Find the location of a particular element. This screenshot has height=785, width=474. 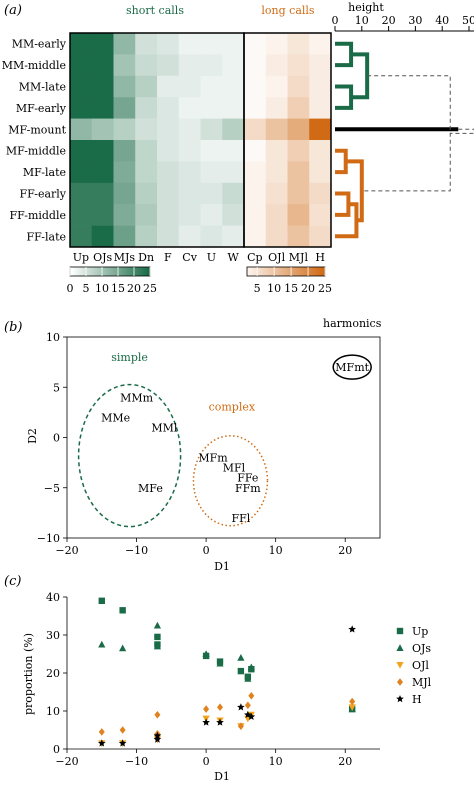

row-label: FF-early is located at coordinates (42, 194).